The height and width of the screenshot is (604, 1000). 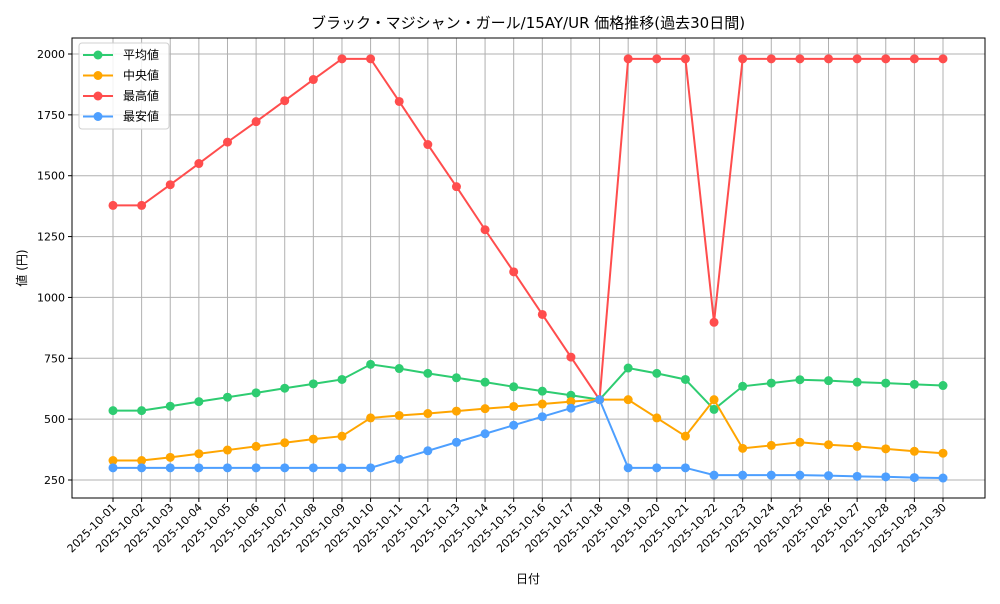 What do you see at coordinates (54, 267) in the screenshot?
I see `y-axis: 250 500 750 1000 1250 1500 1750 2000` at bounding box center [54, 267].